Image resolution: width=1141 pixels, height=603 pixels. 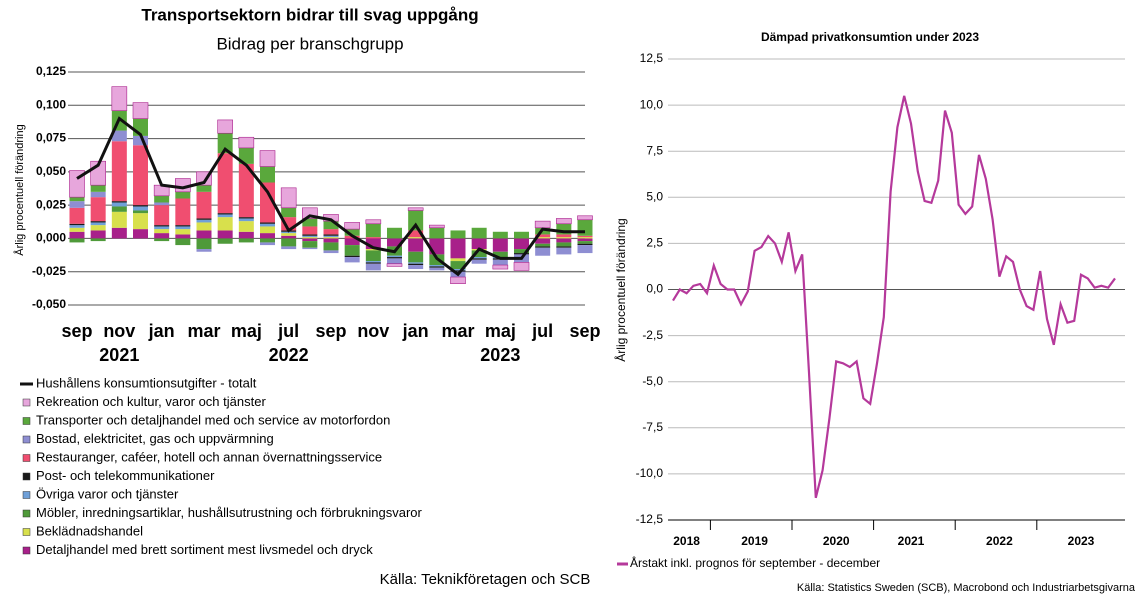 What do you see at coordinates (999, 541) in the screenshot?
I see `x-tick-label: 2022` at bounding box center [999, 541].